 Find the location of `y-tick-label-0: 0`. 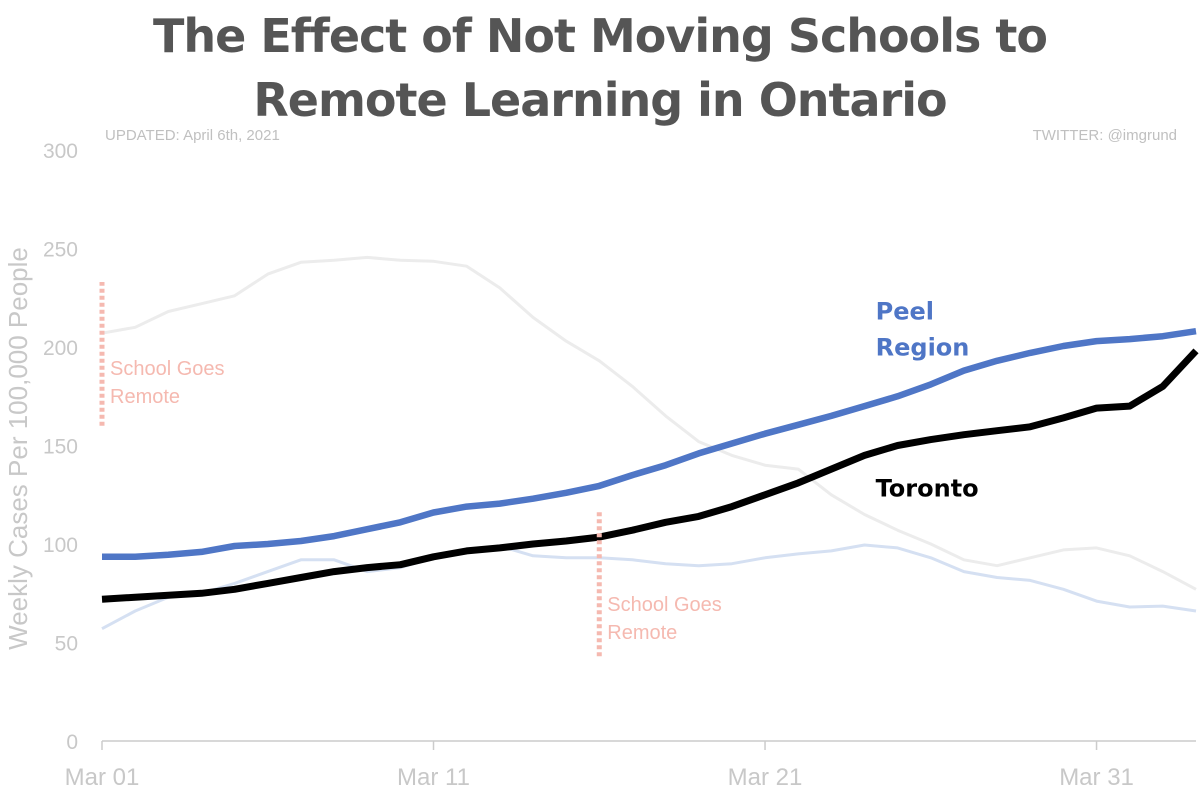

y-tick-label-0: 0 is located at coordinates (72, 742).